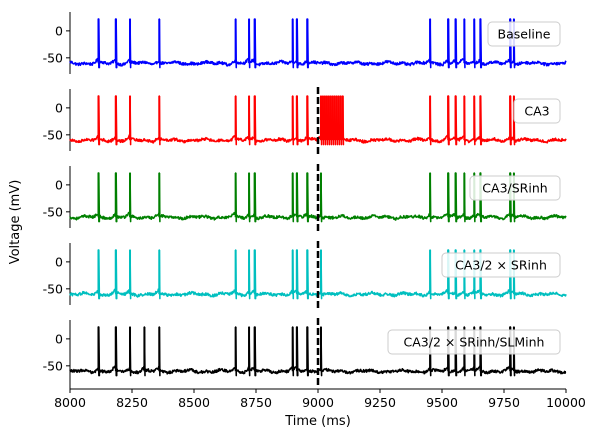 This screenshot has width=597, height=441. What do you see at coordinates (504, 402) in the screenshot?
I see `x-tick-label: 9750` at bounding box center [504, 402].